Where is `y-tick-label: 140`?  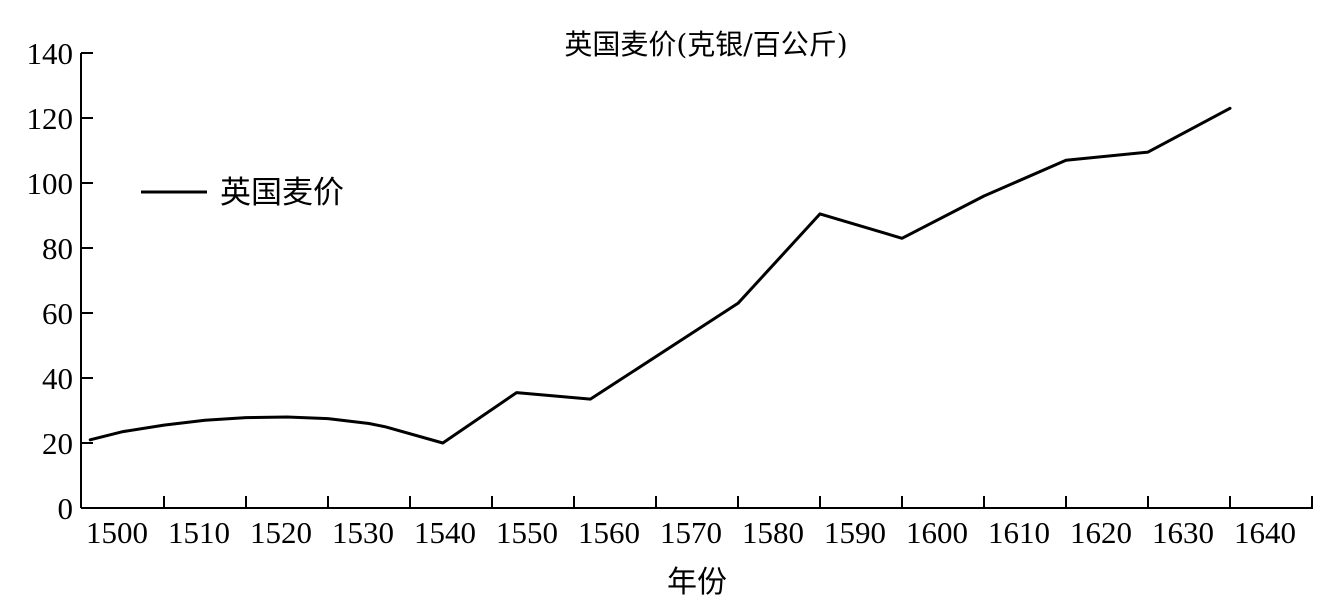 y-tick-label: 140 is located at coordinates (50, 53).